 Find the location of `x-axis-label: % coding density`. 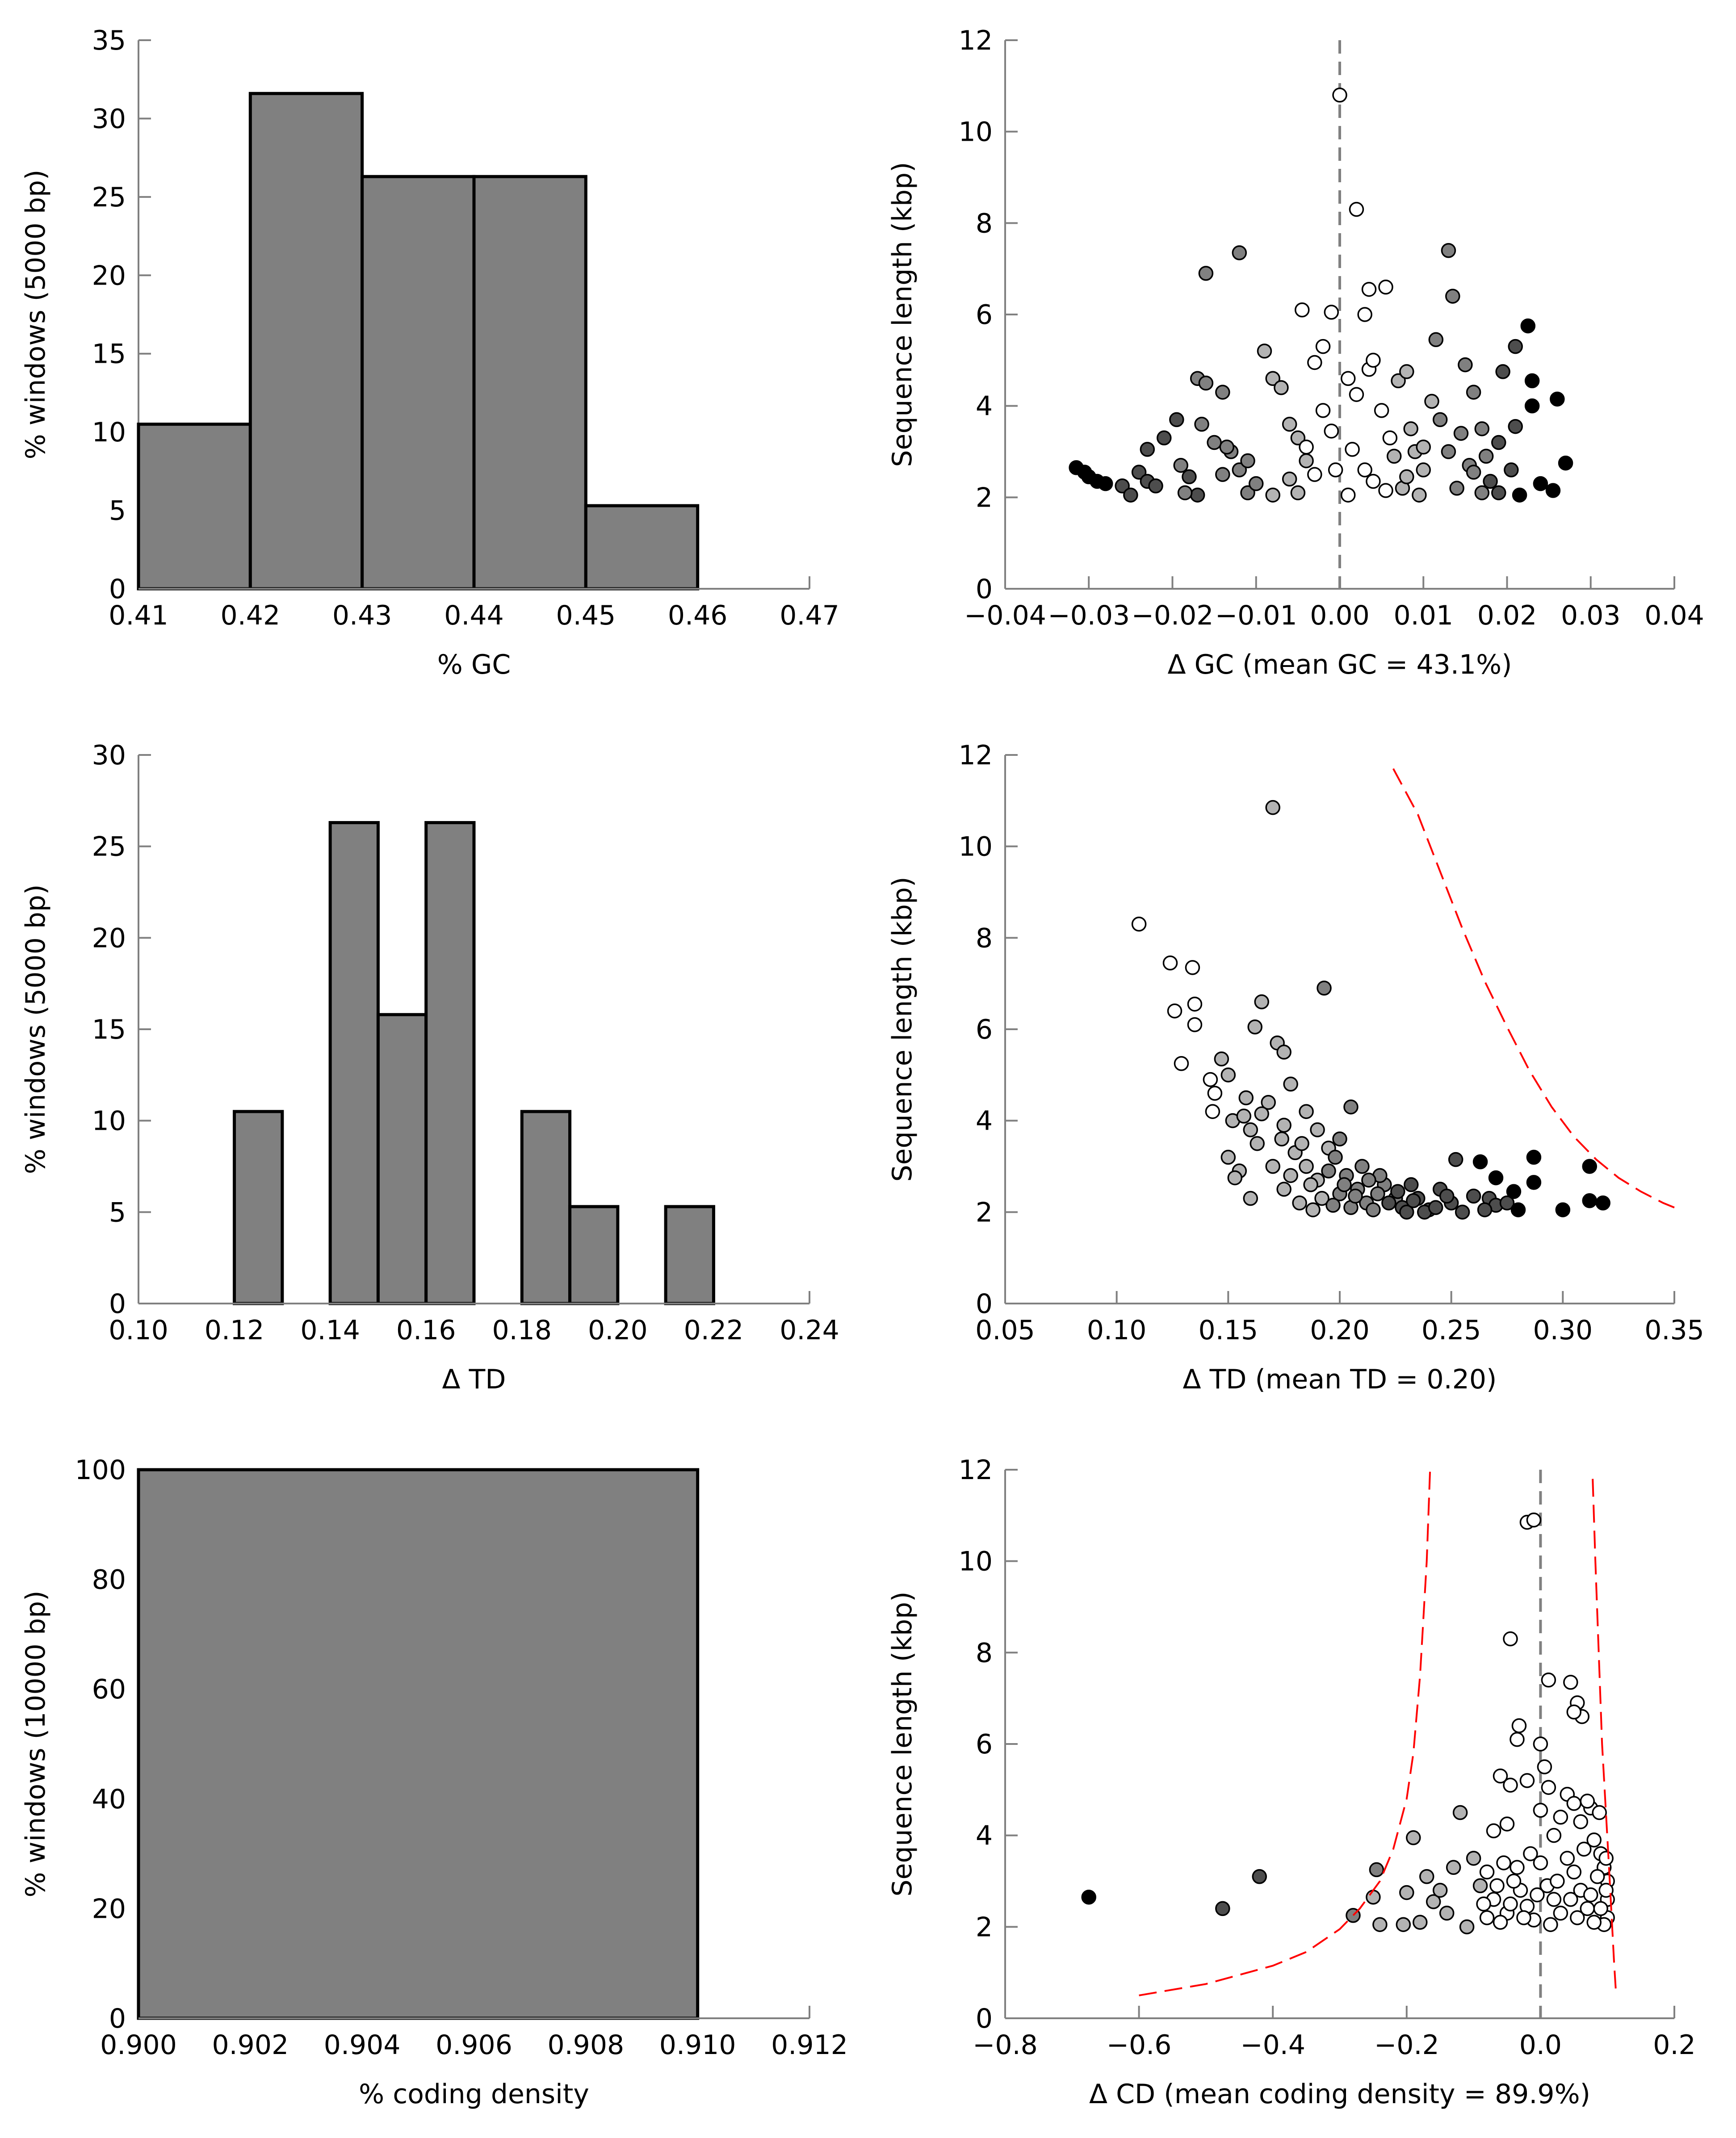

x-axis-label: % coding density is located at coordinates (474, 2095).